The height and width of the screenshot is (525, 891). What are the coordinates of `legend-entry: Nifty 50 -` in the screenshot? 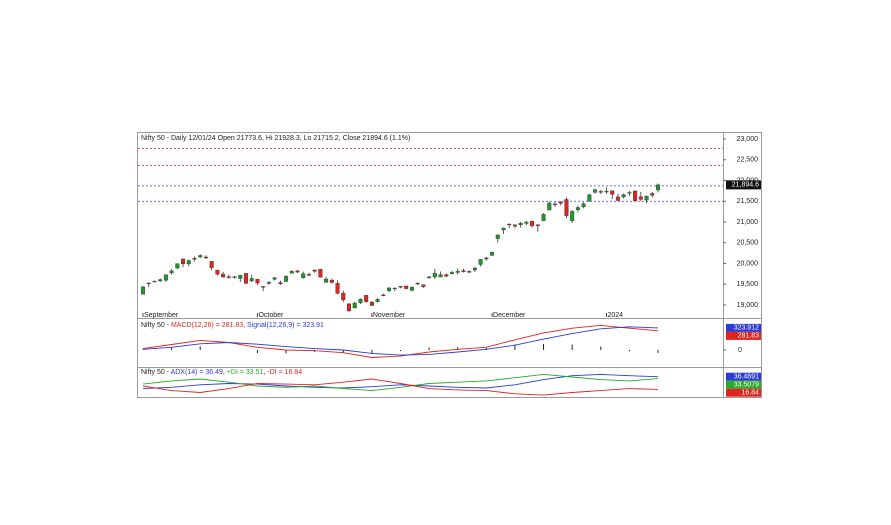 It's located at (156, 325).